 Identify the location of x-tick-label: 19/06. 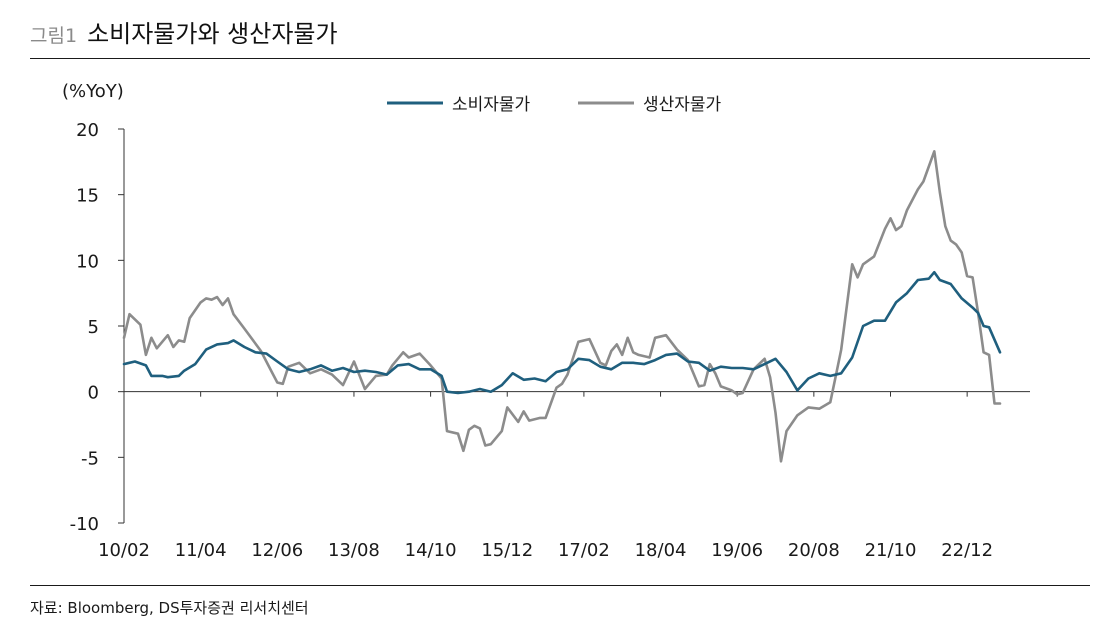
(737, 550).